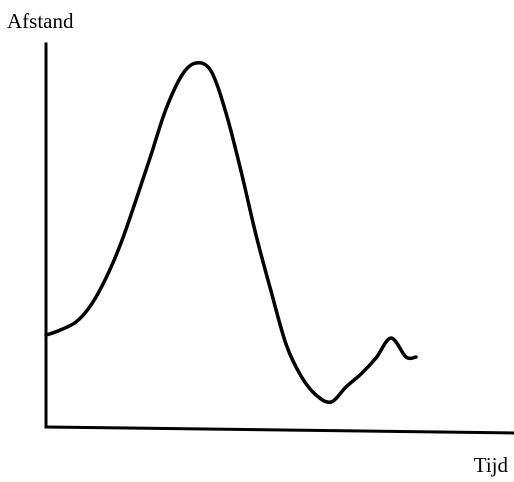 Image resolution: width=514 pixels, height=482 pixels. What do you see at coordinates (490, 465) in the screenshot?
I see `x-axis-label: Tijd` at bounding box center [490, 465].